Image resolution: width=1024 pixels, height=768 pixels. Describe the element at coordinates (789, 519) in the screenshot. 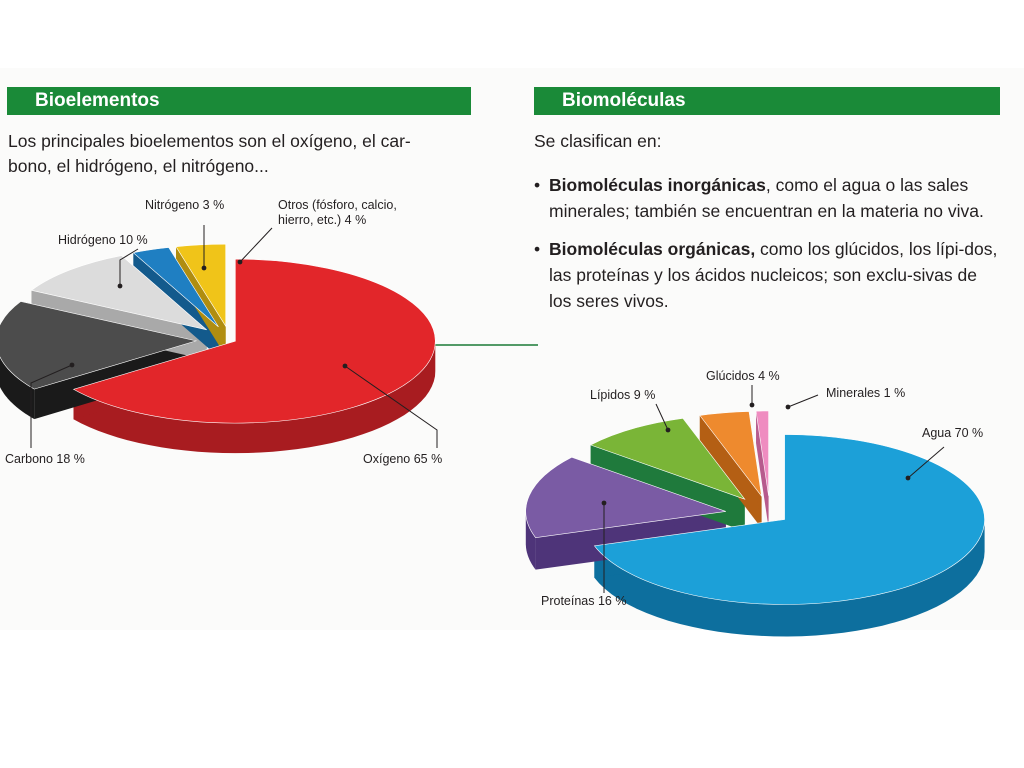

I see `slice-agua` at that location.